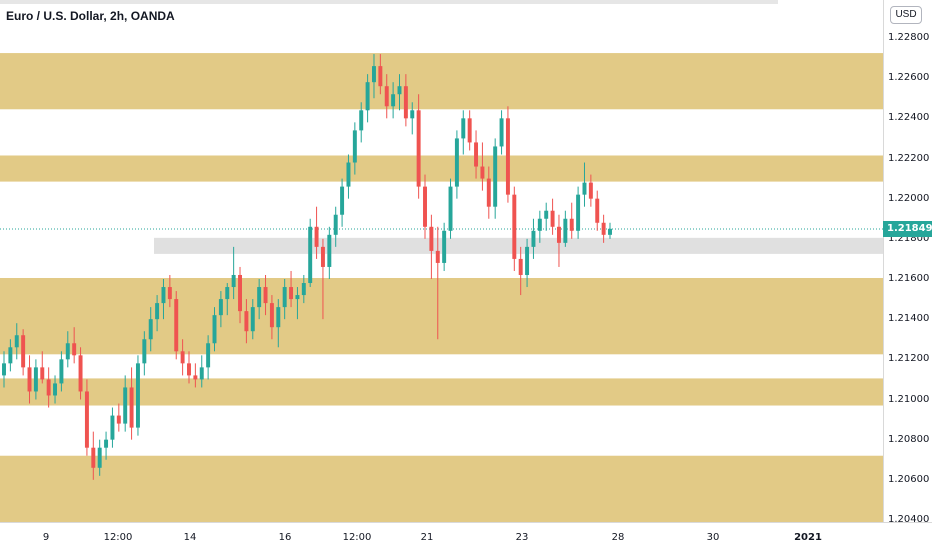  I want to click on time-tick-label: 30, so click(713, 537).